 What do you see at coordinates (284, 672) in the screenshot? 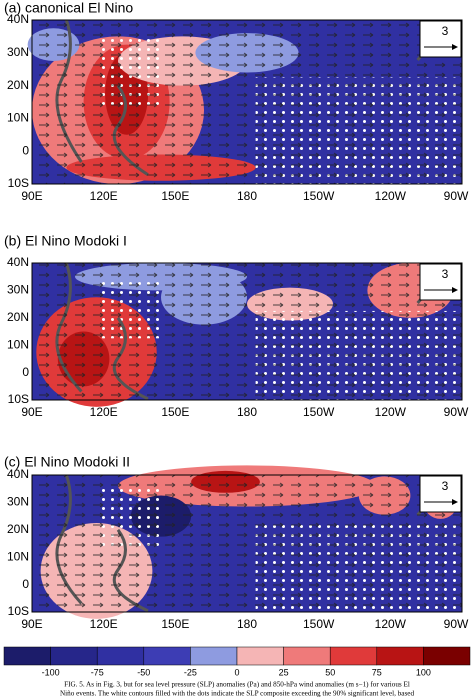
I see `colorbar-label: 25` at bounding box center [284, 672].